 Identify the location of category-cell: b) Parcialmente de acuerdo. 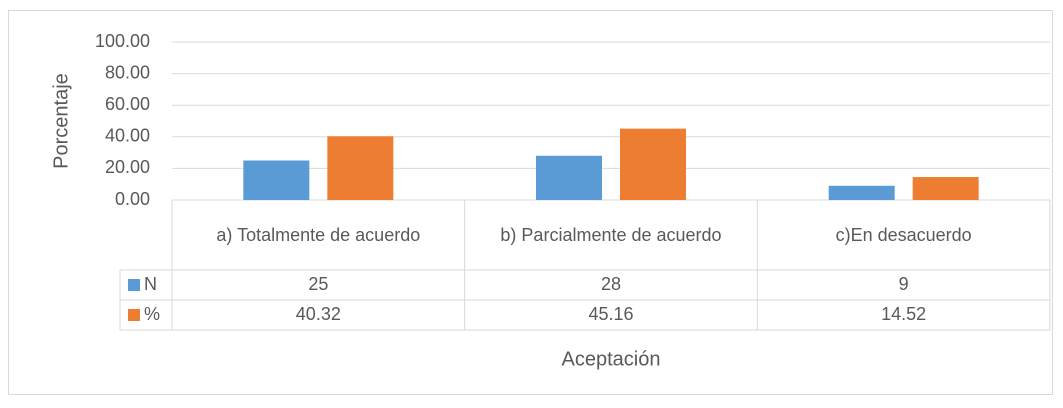
(611, 235).